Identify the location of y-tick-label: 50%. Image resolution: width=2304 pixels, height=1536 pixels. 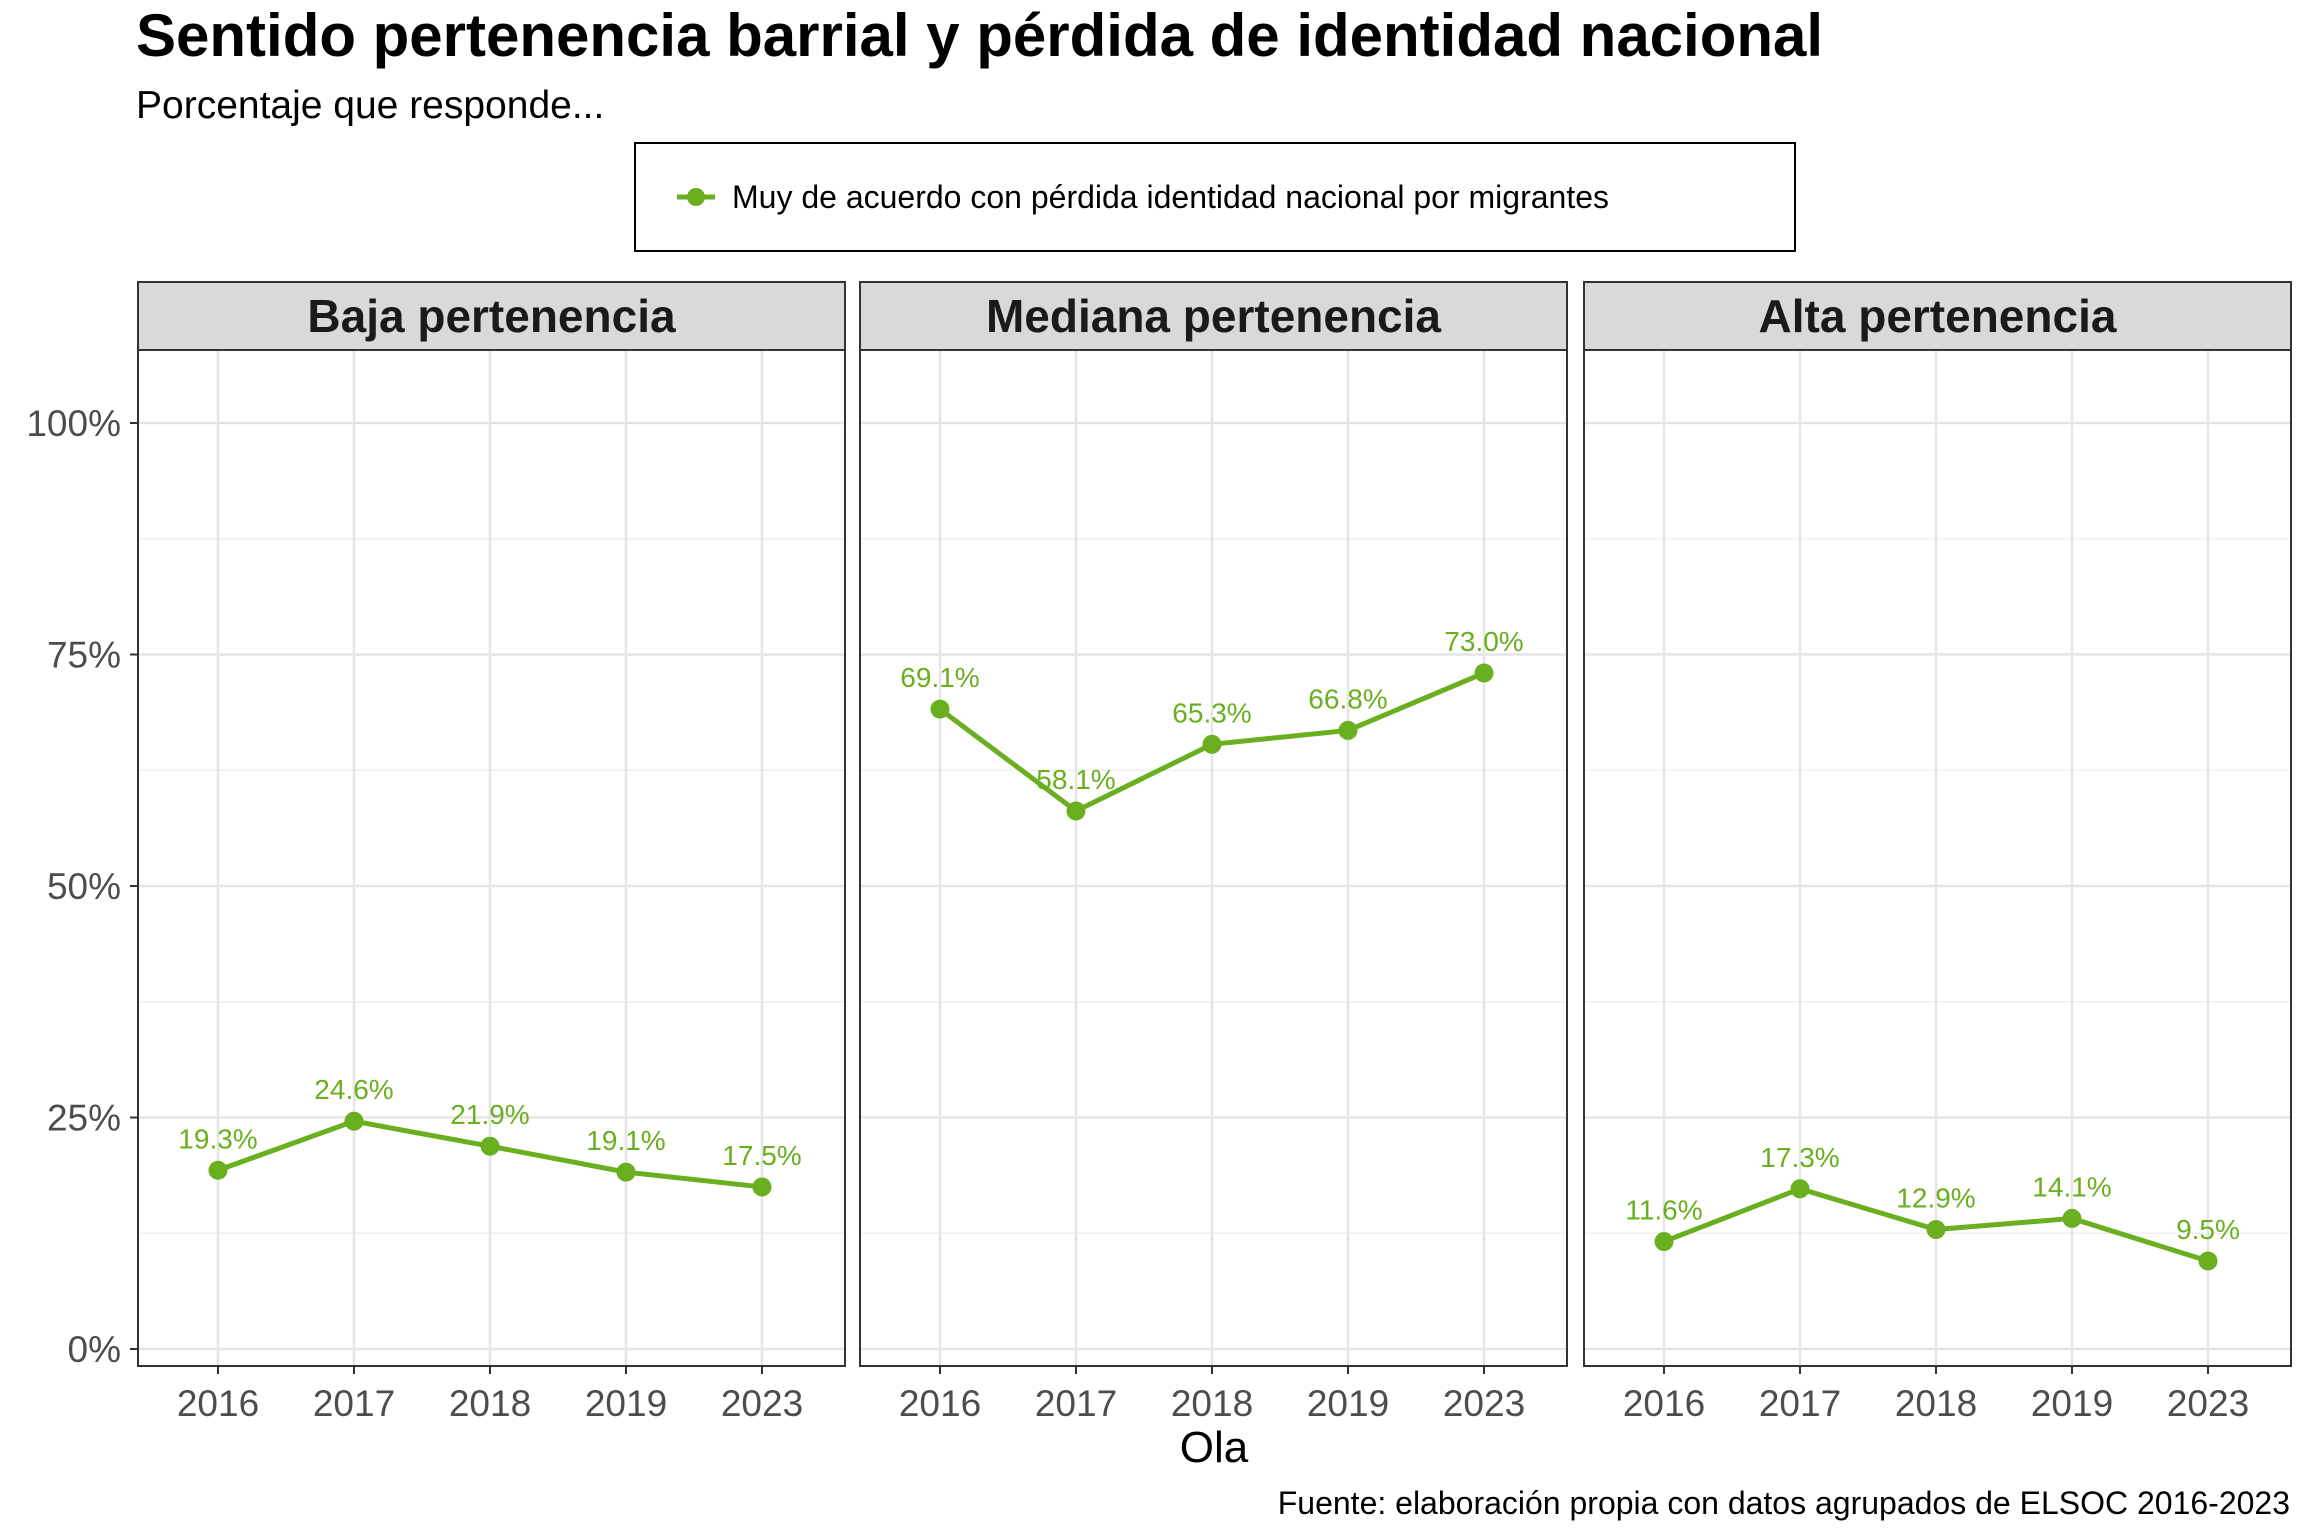
(84, 886).